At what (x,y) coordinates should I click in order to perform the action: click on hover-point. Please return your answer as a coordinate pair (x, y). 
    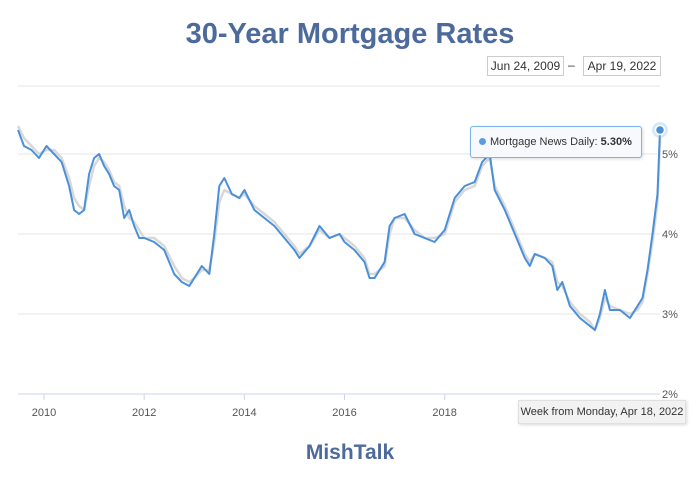
    Looking at the image, I should click on (660, 130).